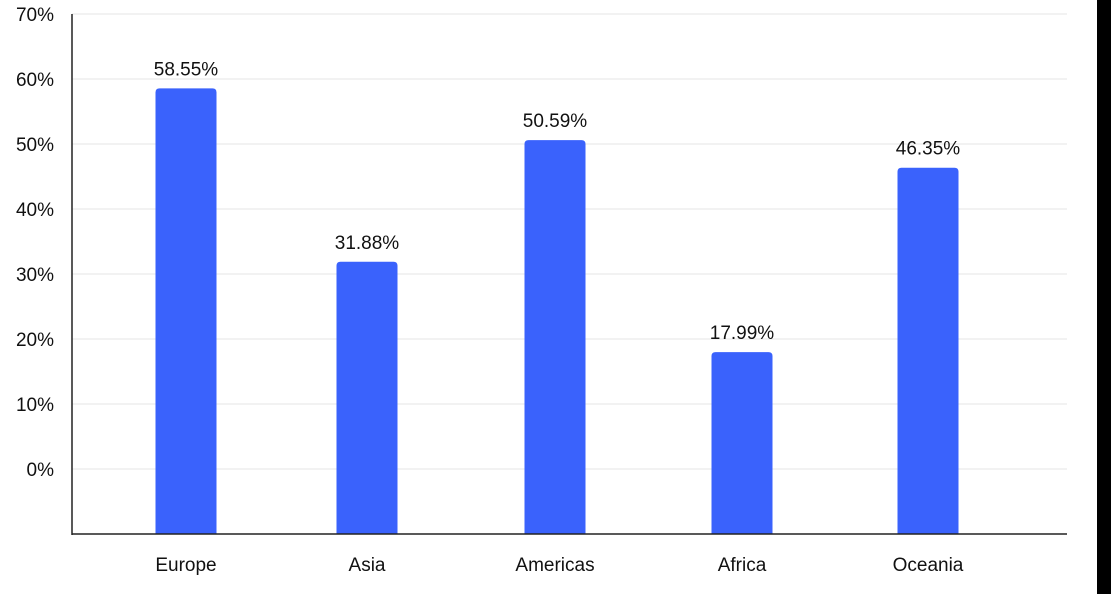 The height and width of the screenshot is (594, 1111). I want to click on data-label-oceania: 46.35%, so click(928, 149).